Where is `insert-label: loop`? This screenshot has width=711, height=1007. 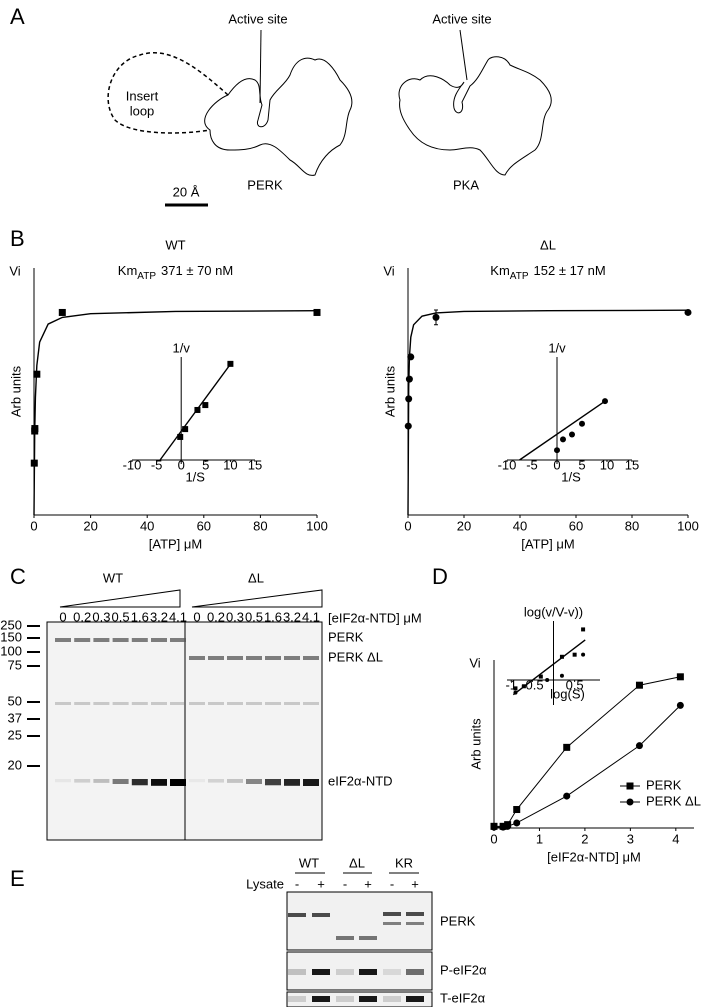 insert-label: loop is located at coordinates (142, 110).